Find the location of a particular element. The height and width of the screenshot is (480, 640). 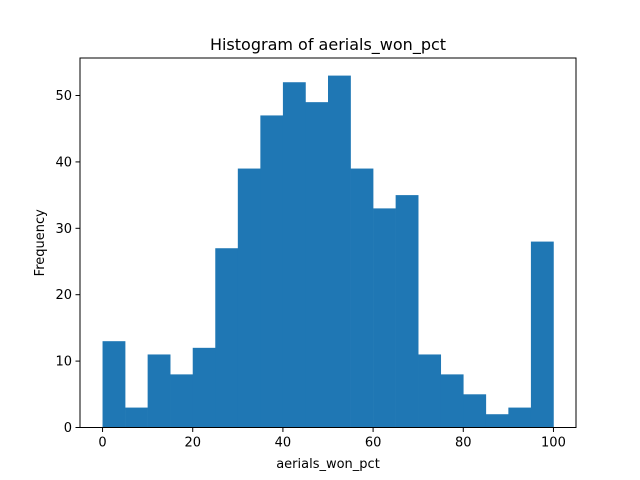

x-tick-label: 60 is located at coordinates (373, 443).